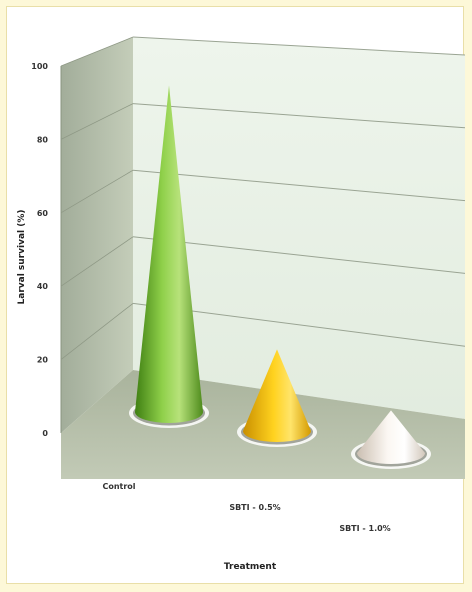 The image size is (472, 592). I want to click on x-axis-title: Treatment, so click(250, 567).